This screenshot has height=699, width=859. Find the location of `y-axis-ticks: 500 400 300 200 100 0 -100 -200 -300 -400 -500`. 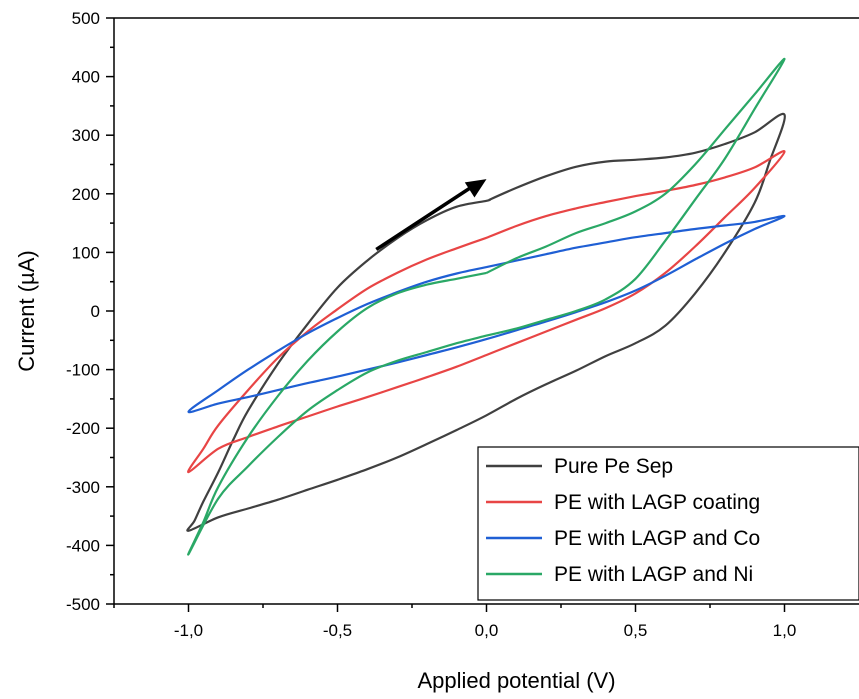

y-axis-ticks: 500 400 300 200 100 0 -100 -200 -300 -400 -500 is located at coordinates (90, 311).